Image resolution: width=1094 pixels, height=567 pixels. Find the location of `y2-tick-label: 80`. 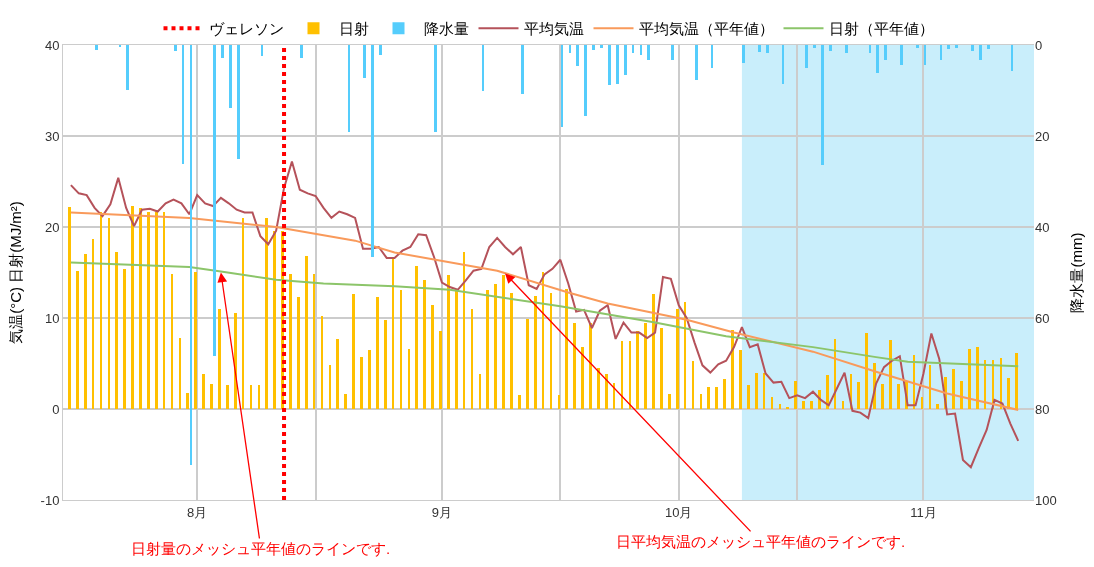

y2-tick-label: 80 is located at coordinates (1042, 409).